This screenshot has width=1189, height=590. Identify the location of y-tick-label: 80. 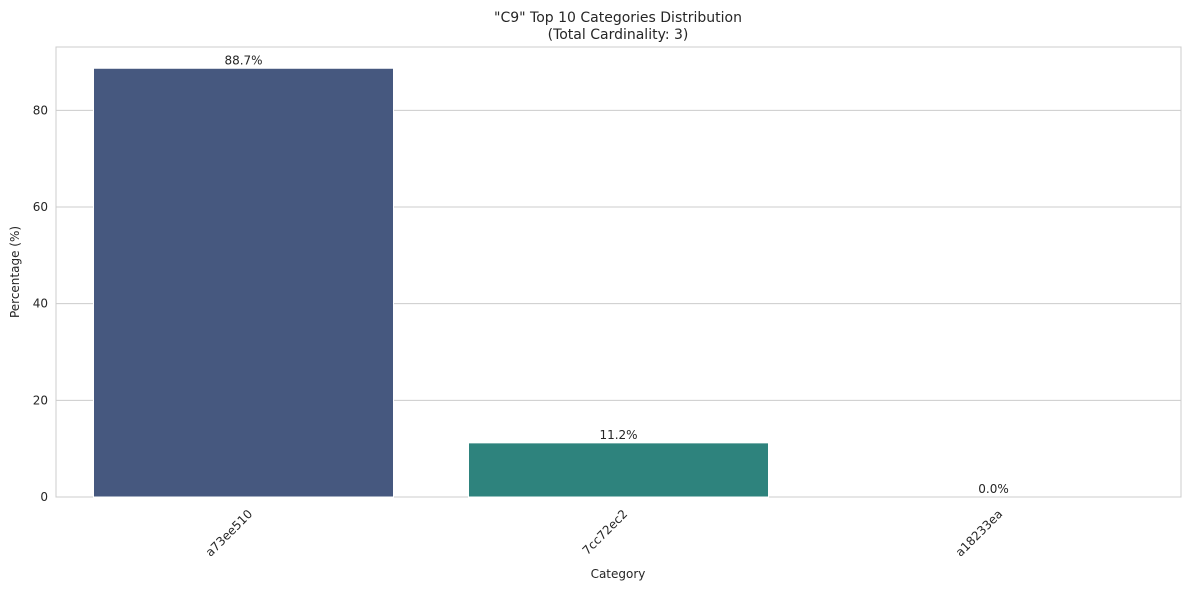
(40, 110).